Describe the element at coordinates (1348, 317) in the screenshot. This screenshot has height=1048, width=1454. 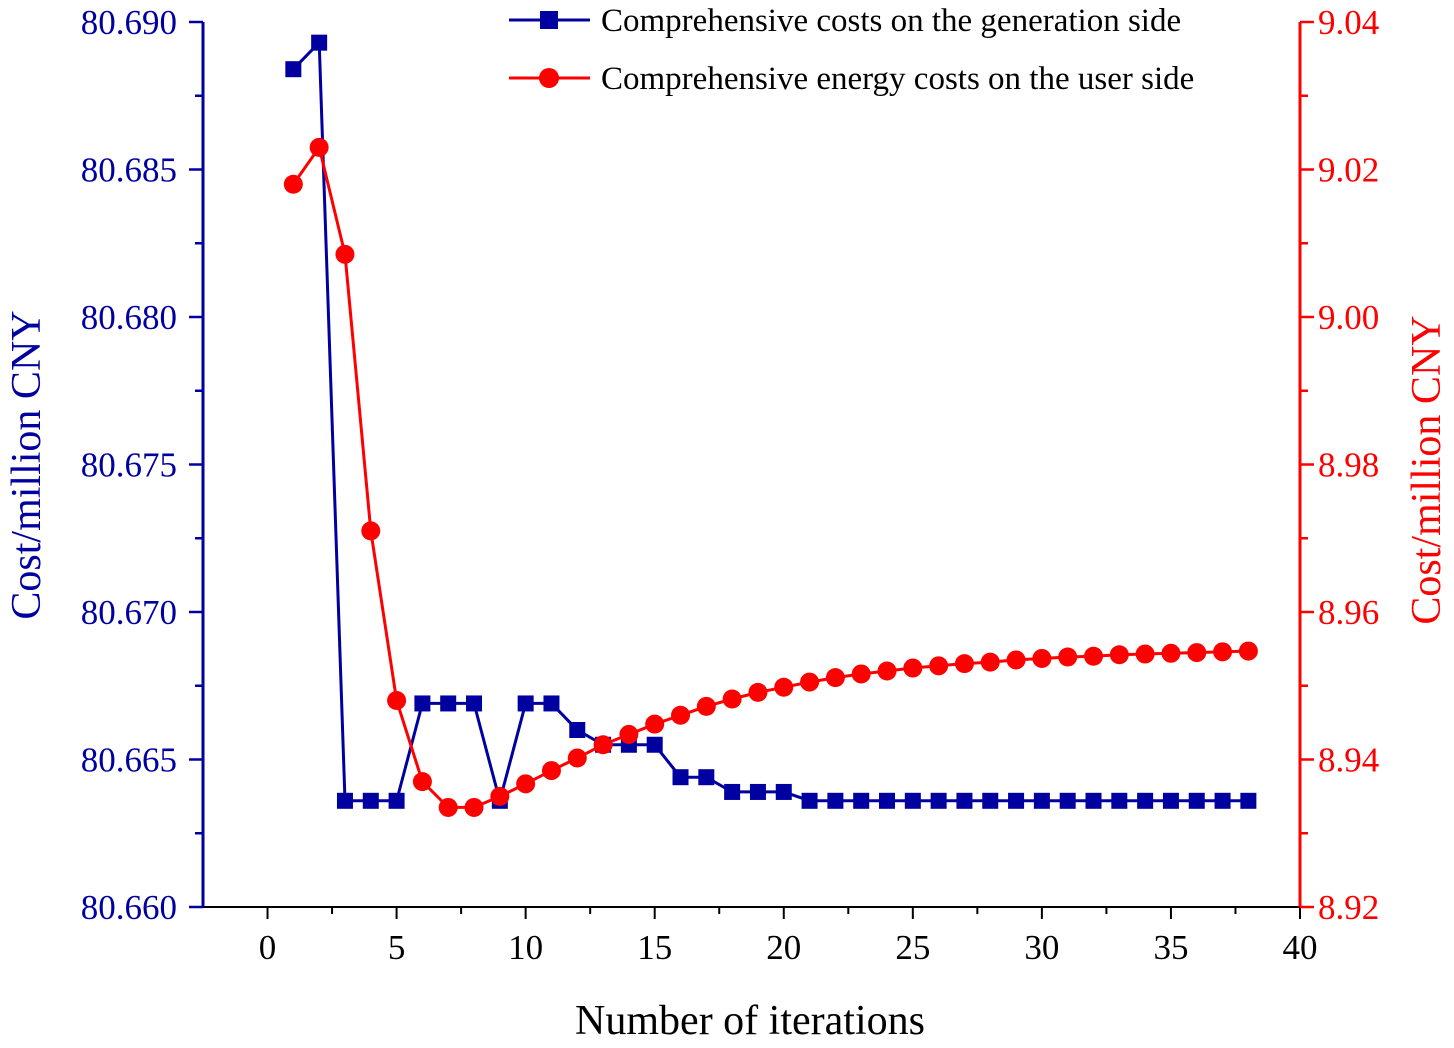
I see `right-tick-label: 9.00` at that location.